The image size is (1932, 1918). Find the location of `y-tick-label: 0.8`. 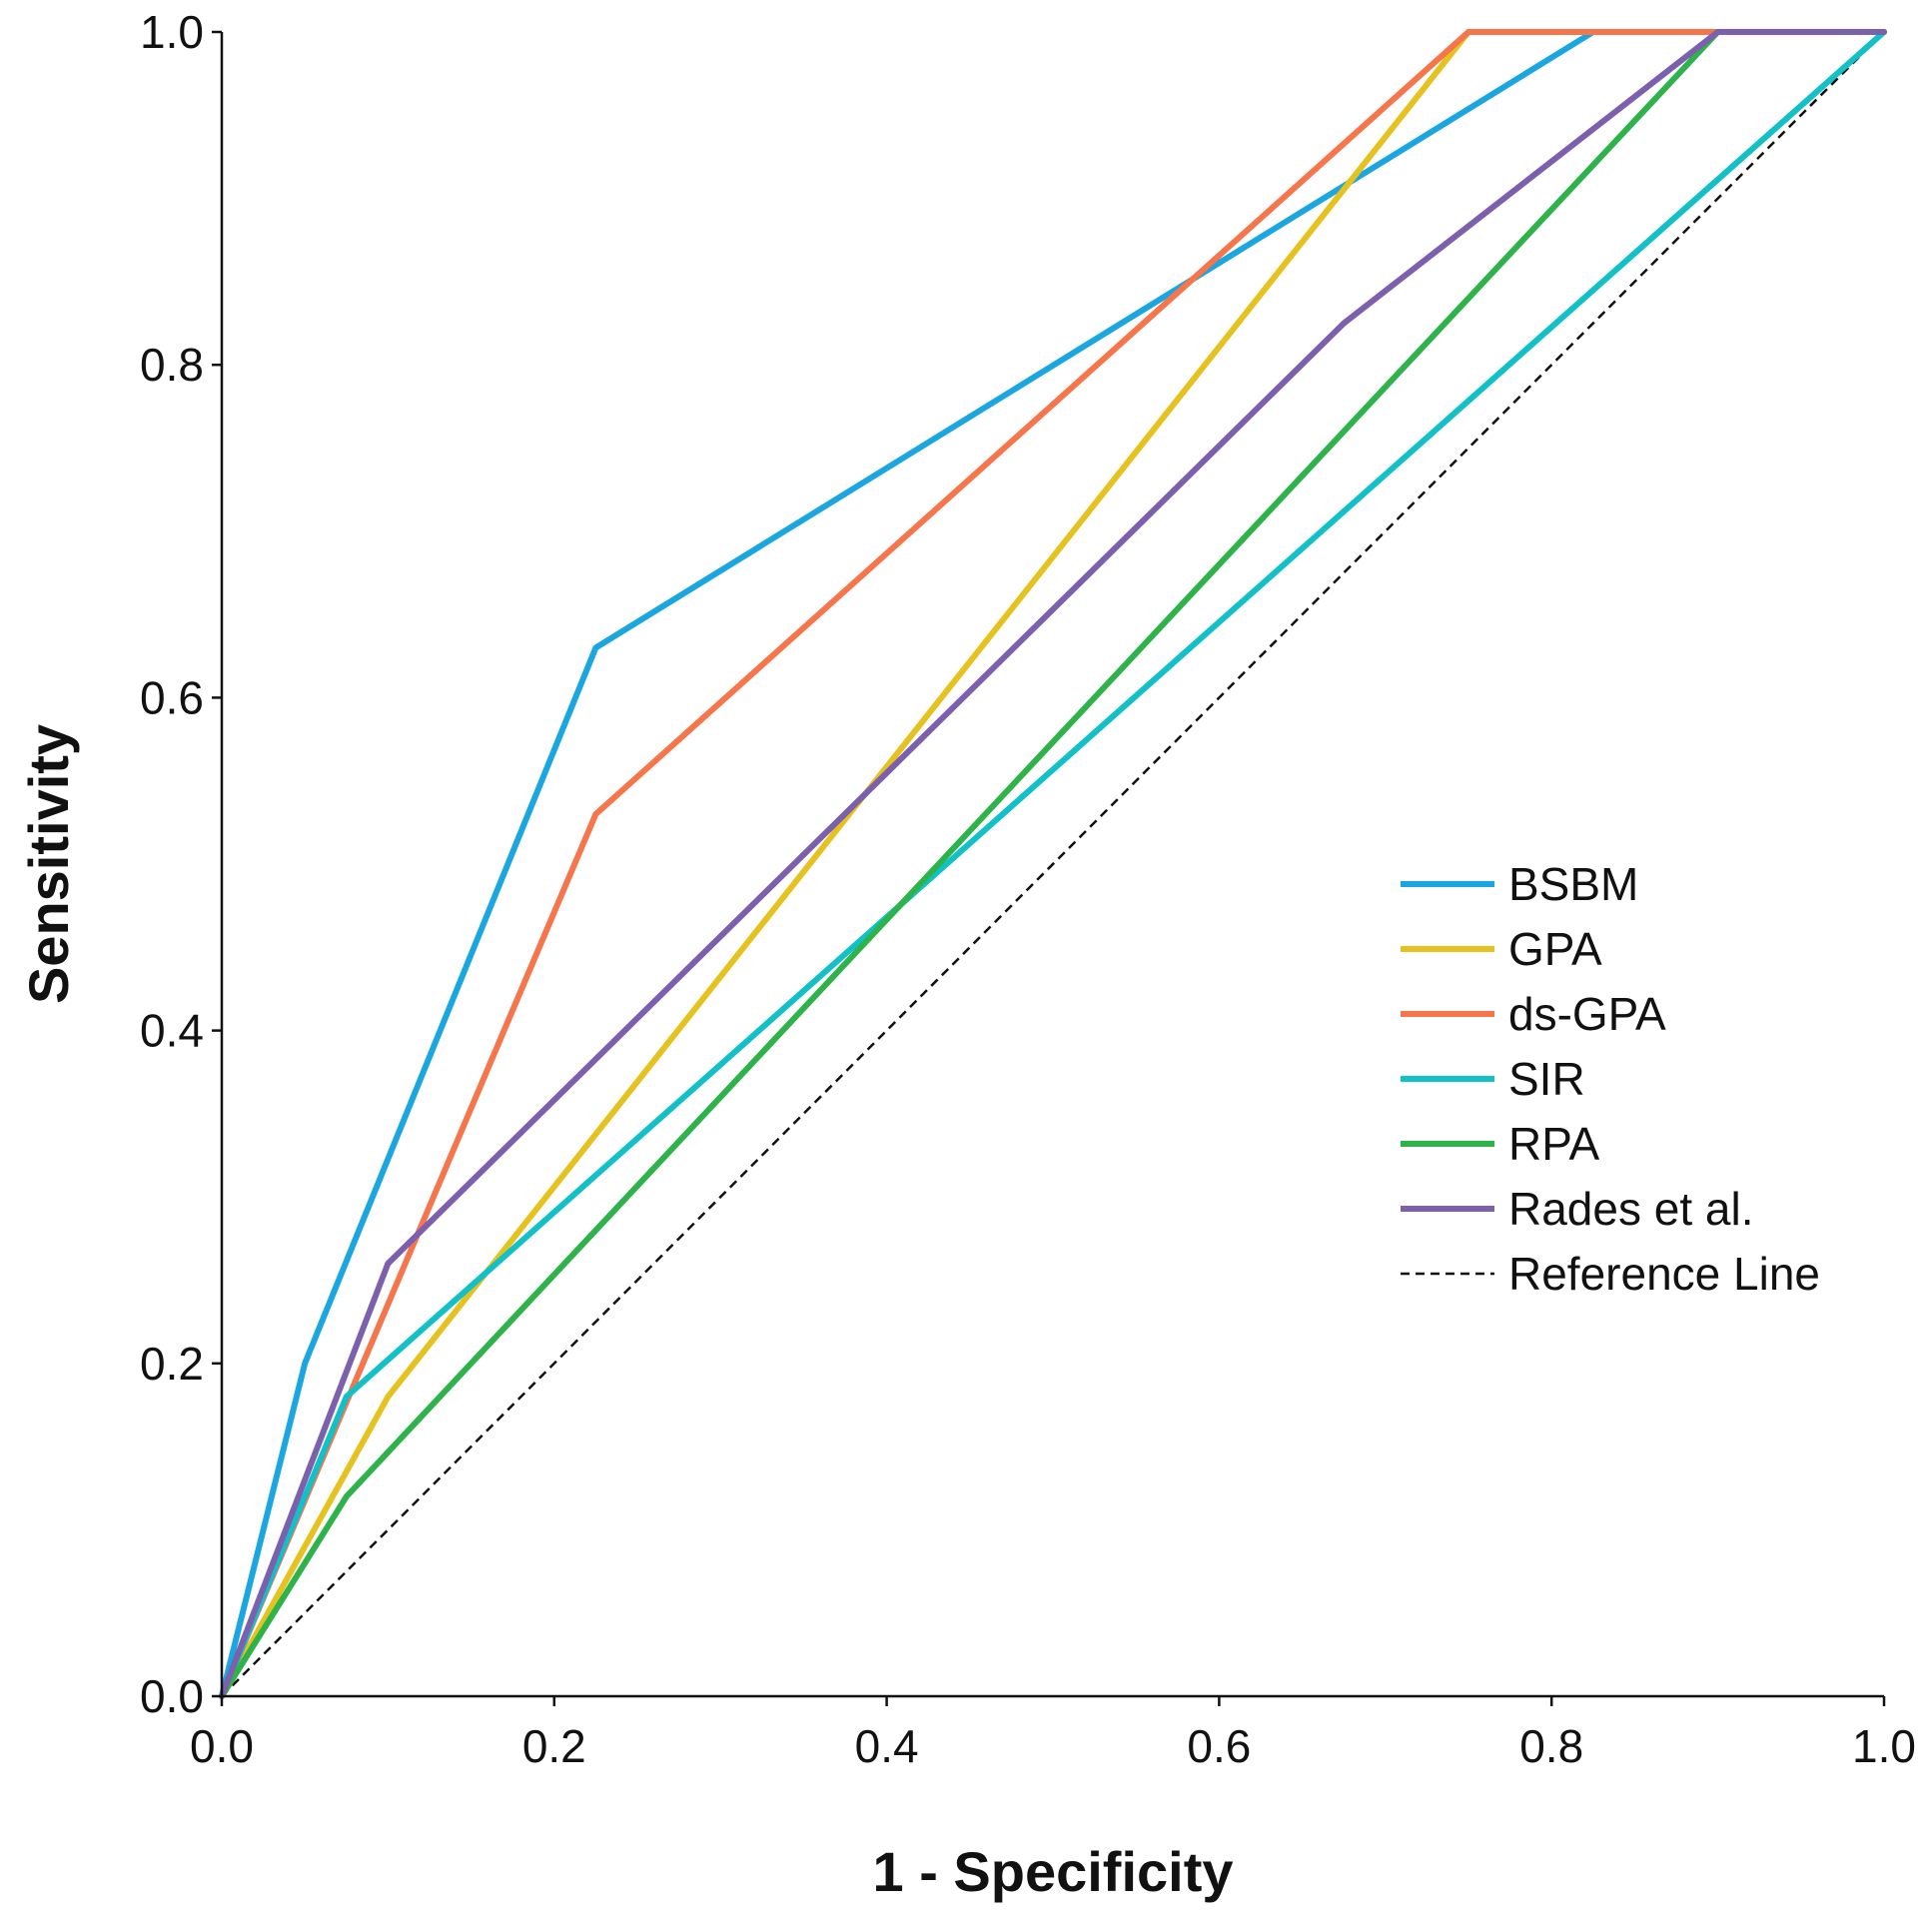

y-tick-label: 0.8 is located at coordinates (172, 365).